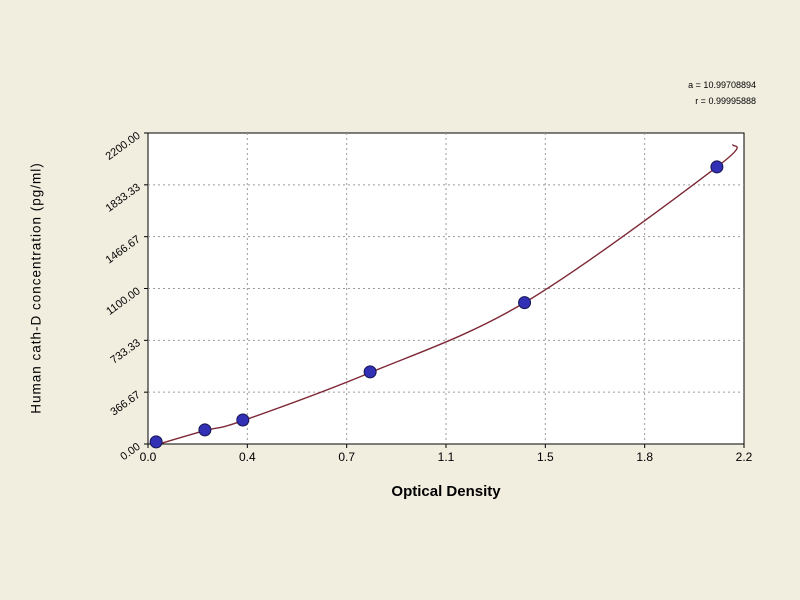 The image size is (800, 600). Describe the element at coordinates (125, 403) in the screenshot. I see `svg-text: 366.67` at that location.